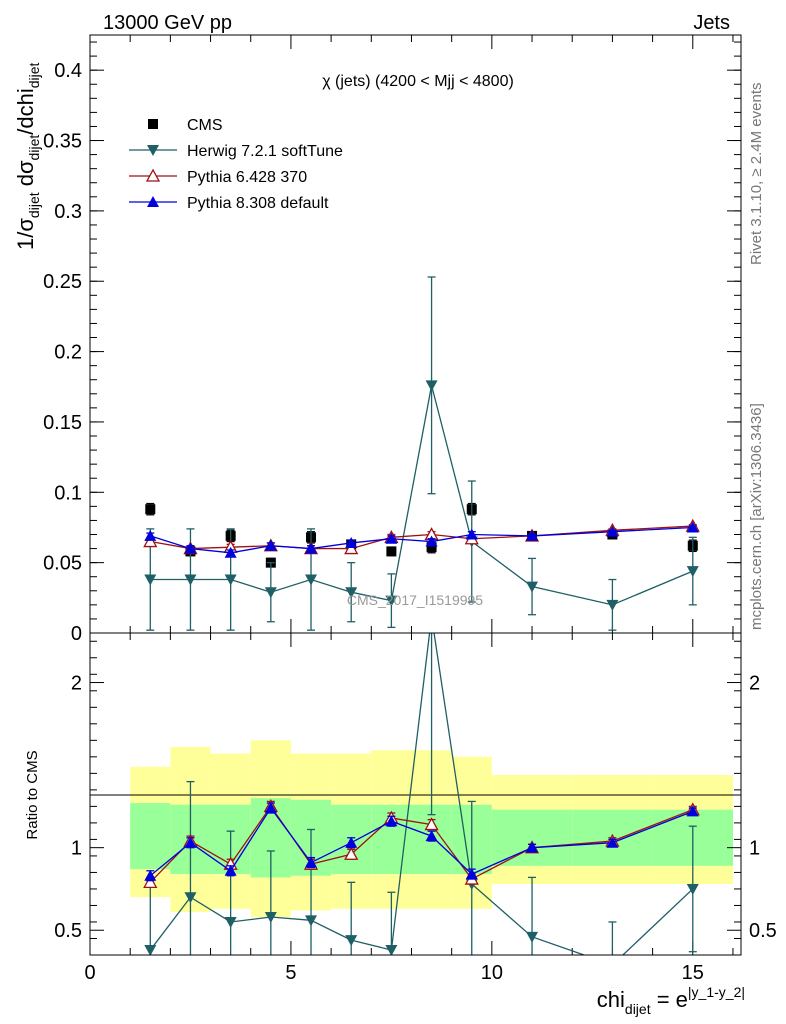  I want to click on x-axis-label: chidijet = e|y_1-y_2|, so click(671, 1000).